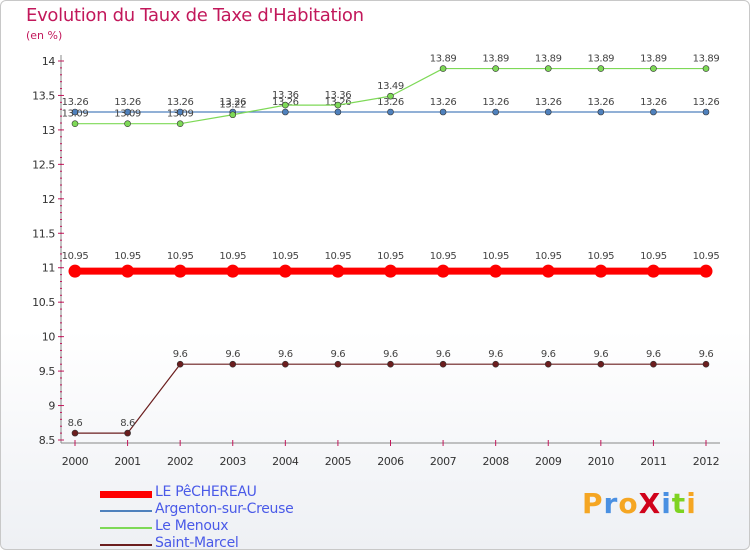 This screenshot has width=750, height=554. Describe the element at coordinates (650, 503) in the screenshot. I see `logo-letter: X` at that location.